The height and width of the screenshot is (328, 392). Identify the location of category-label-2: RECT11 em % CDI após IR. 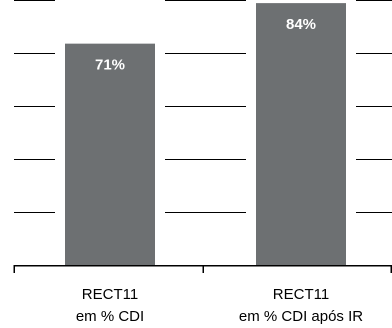
(301, 305).